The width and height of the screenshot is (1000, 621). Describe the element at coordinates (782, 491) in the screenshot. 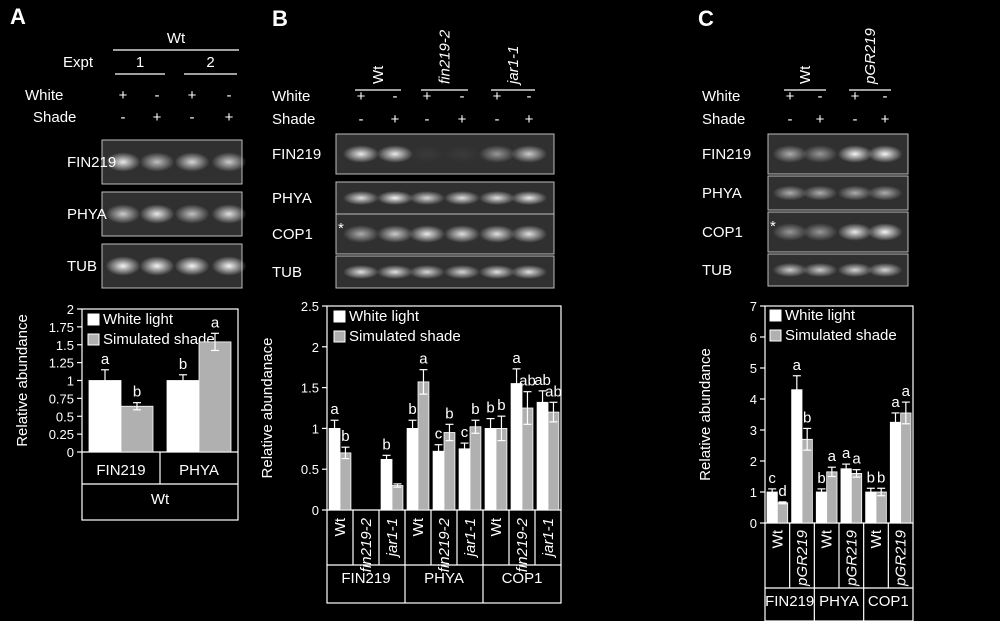

I see `significance-letter: d` at that location.